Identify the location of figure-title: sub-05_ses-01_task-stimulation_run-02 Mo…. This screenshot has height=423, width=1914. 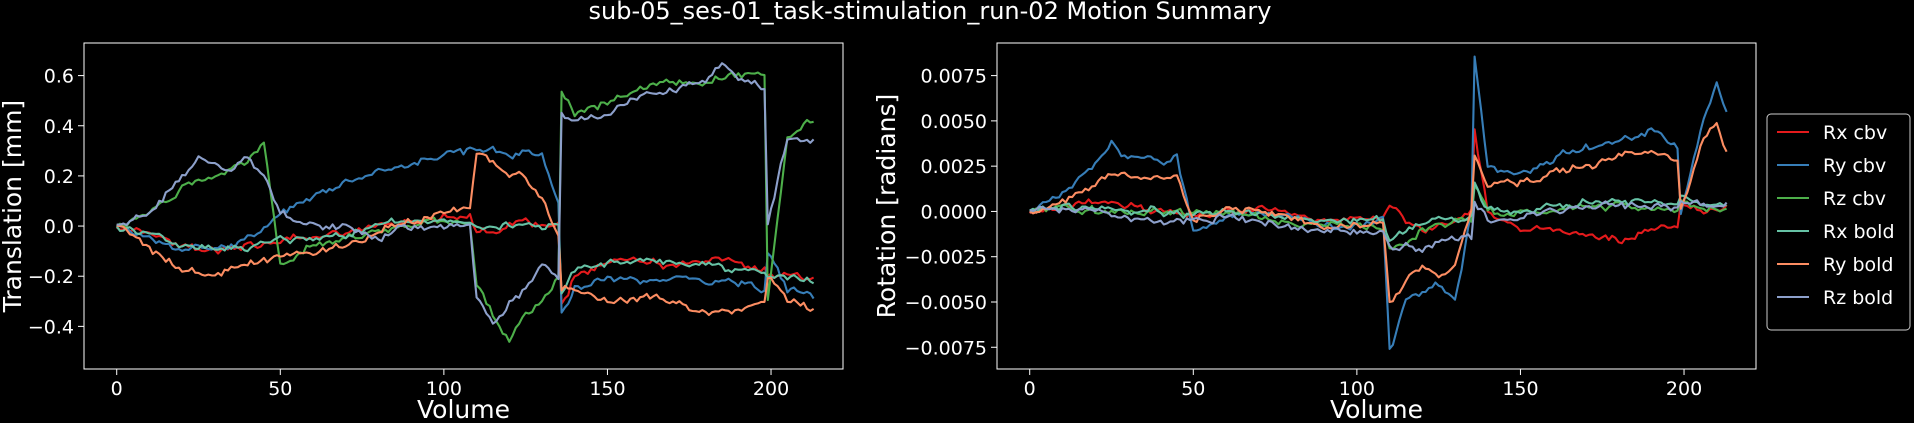
(930, 12).